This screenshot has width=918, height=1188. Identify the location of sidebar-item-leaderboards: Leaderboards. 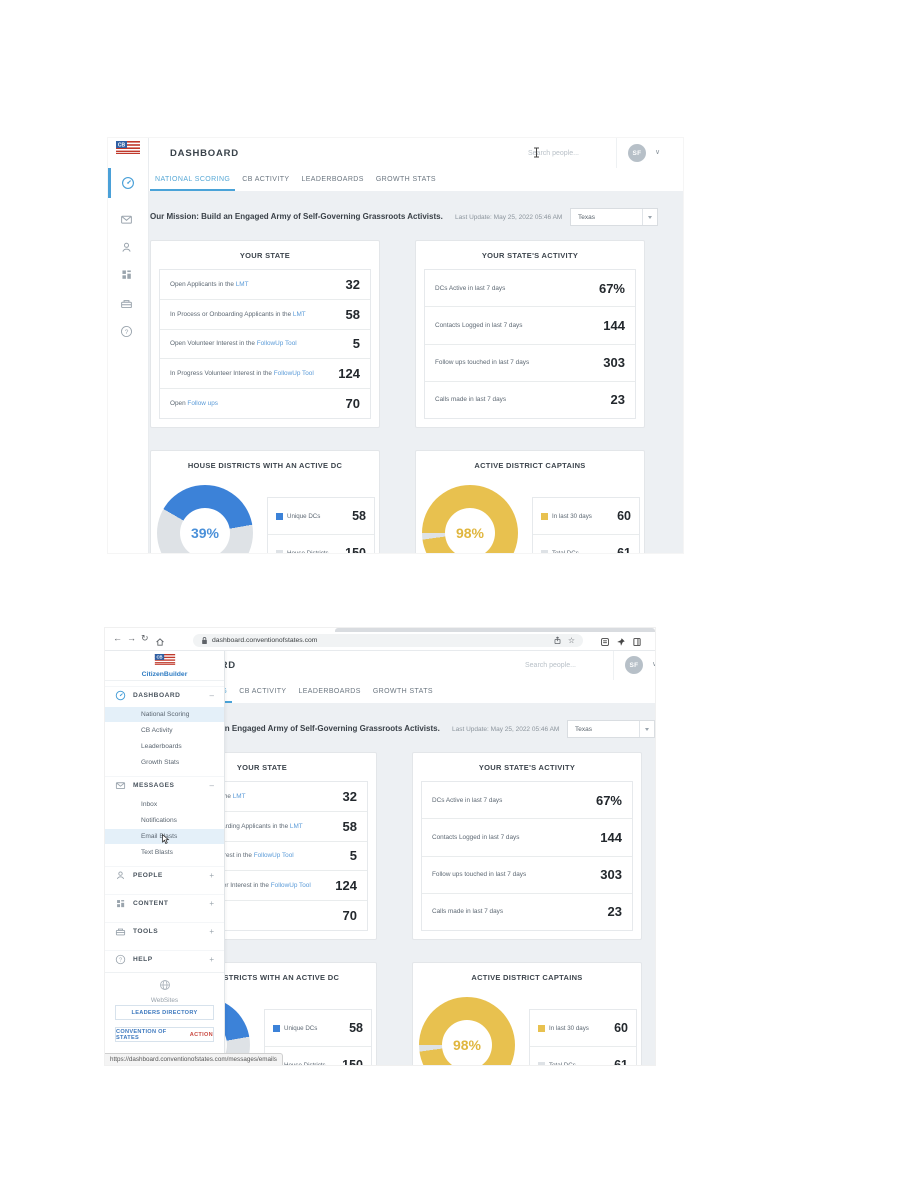
(161, 746).